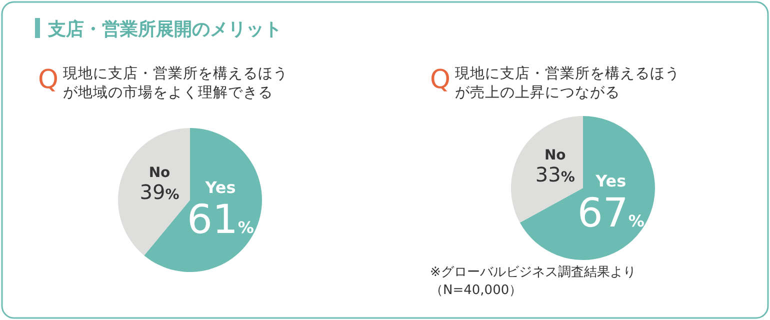 This screenshot has width=770, height=320. What do you see at coordinates (164, 29) in the screenshot?
I see `chart-title: 支店・営業所展開のメリット` at bounding box center [164, 29].